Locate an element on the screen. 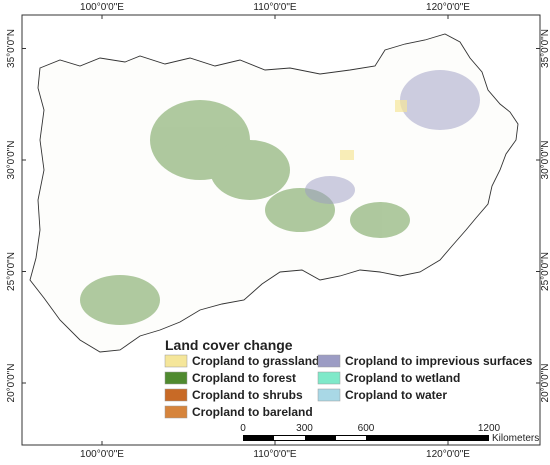 Image resolution: width=550 pixels, height=465 pixels. scale-label: 600 is located at coordinates (366, 428).